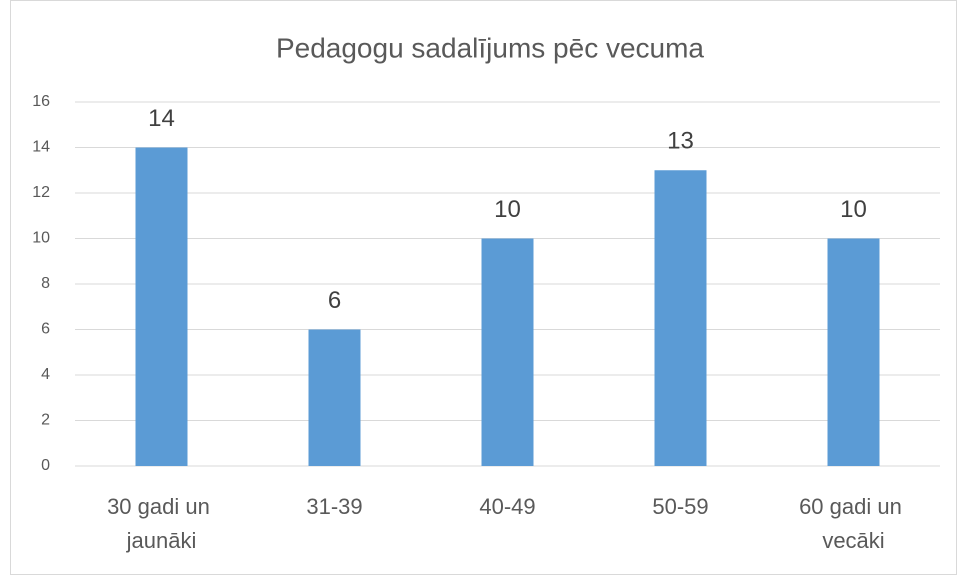  What do you see at coordinates (41, 192) in the screenshot?
I see `y-tick-label: 12` at bounding box center [41, 192].